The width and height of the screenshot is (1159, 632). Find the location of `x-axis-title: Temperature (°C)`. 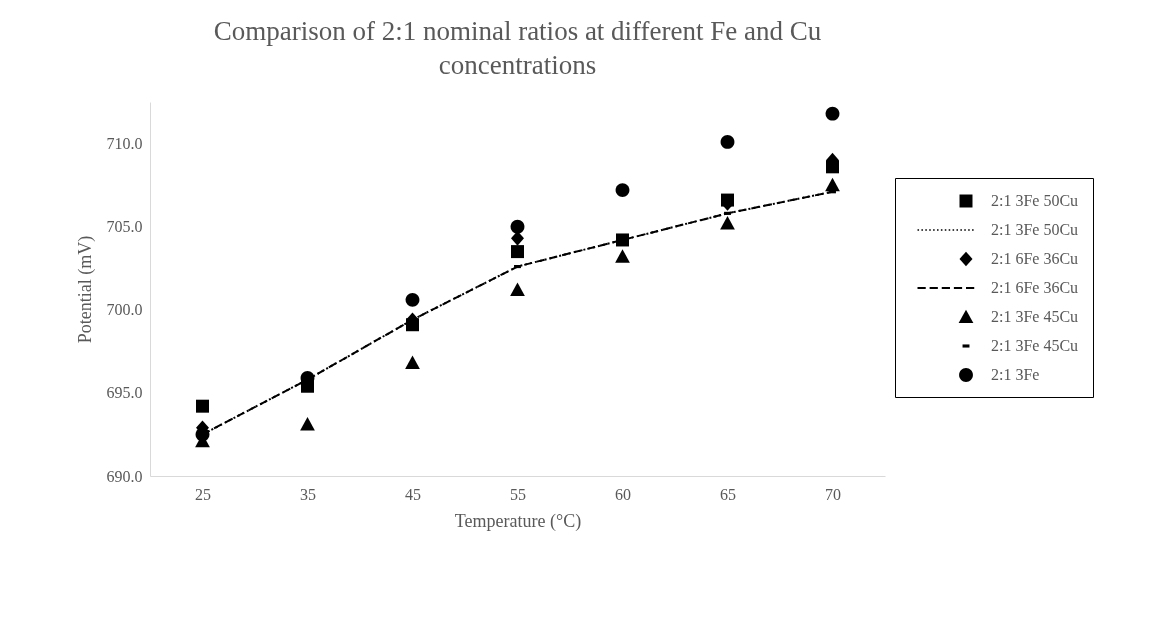

x-axis-title: Temperature (°C) is located at coordinates (518, 521).